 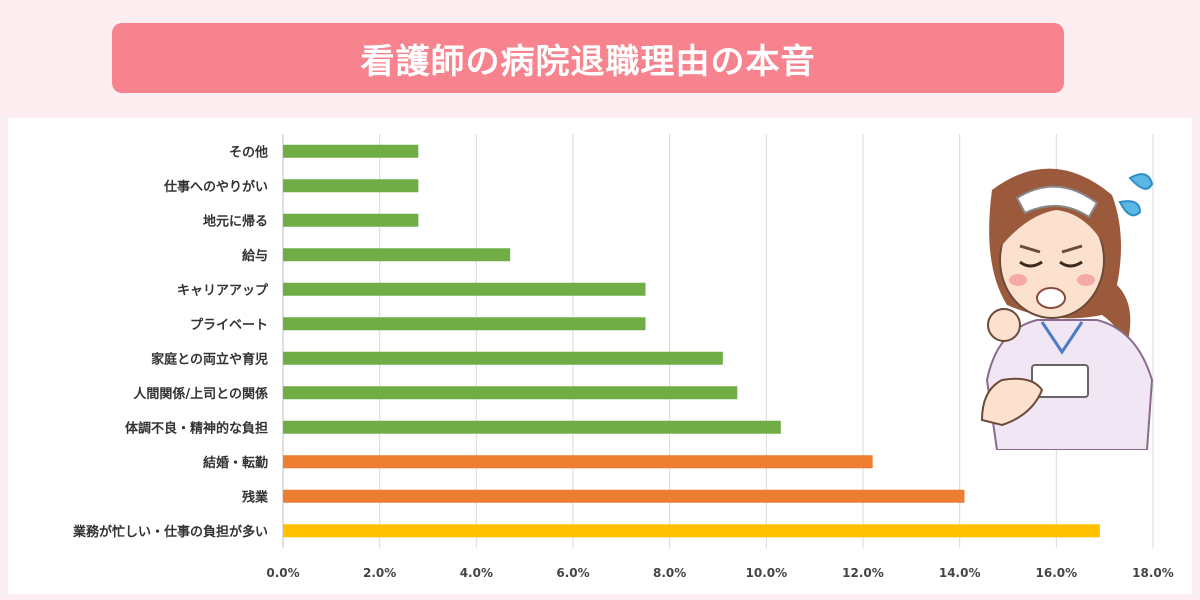 I want to click on category-label: 体調不良・精神的な負担, so click(x=196, y=428).